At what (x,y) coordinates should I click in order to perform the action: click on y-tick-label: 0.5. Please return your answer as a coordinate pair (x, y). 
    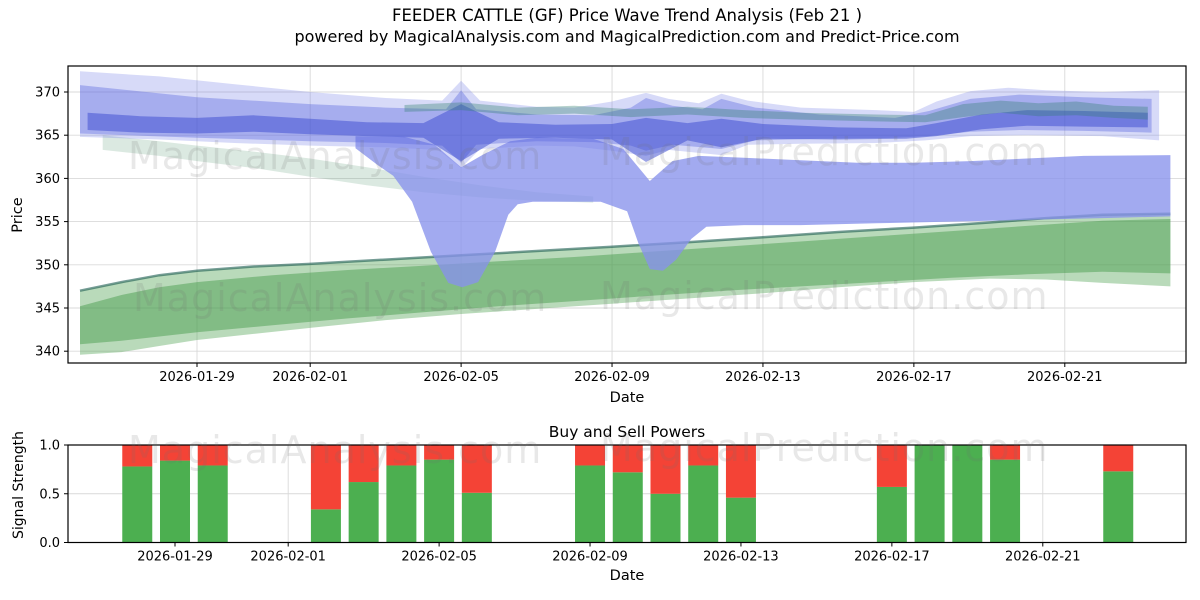
    Looking at the image, I should click on (49, 494).